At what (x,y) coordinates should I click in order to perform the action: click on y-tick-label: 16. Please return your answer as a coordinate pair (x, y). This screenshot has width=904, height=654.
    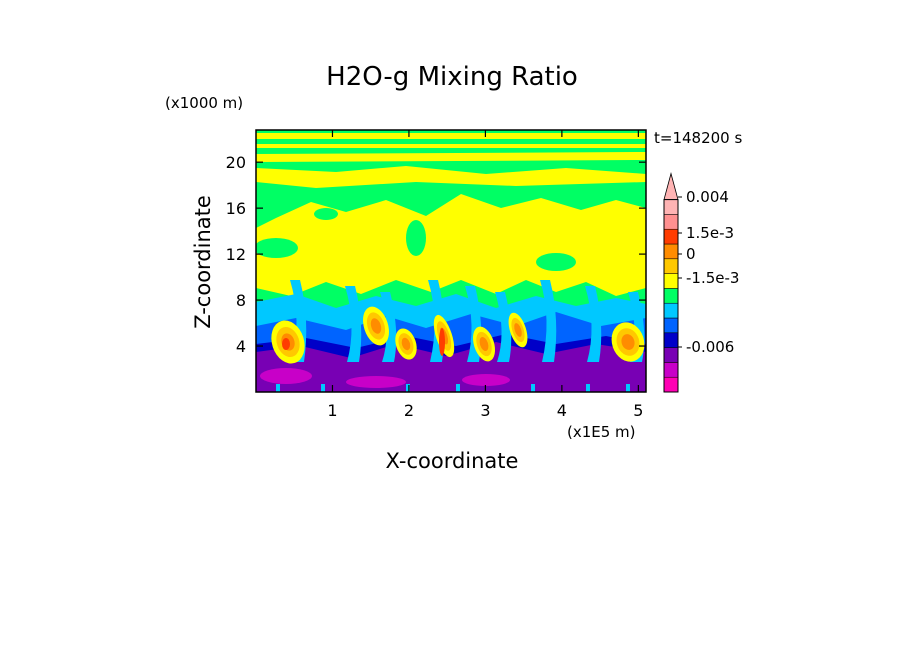
    Looking at the image, I should click on (236, 208).